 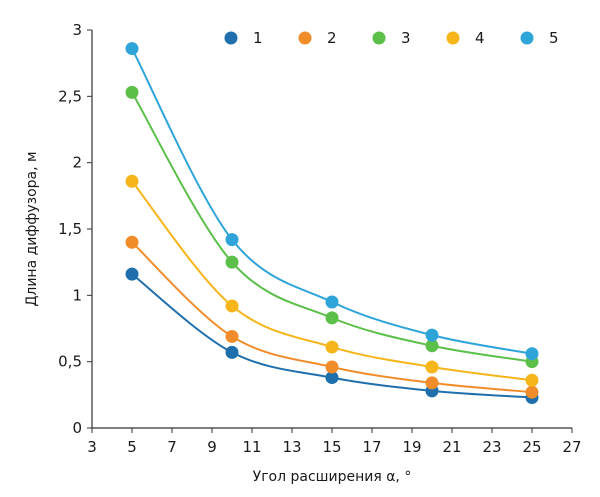 I want to click on x-tick-label: 7, so click(x=172, y=447).